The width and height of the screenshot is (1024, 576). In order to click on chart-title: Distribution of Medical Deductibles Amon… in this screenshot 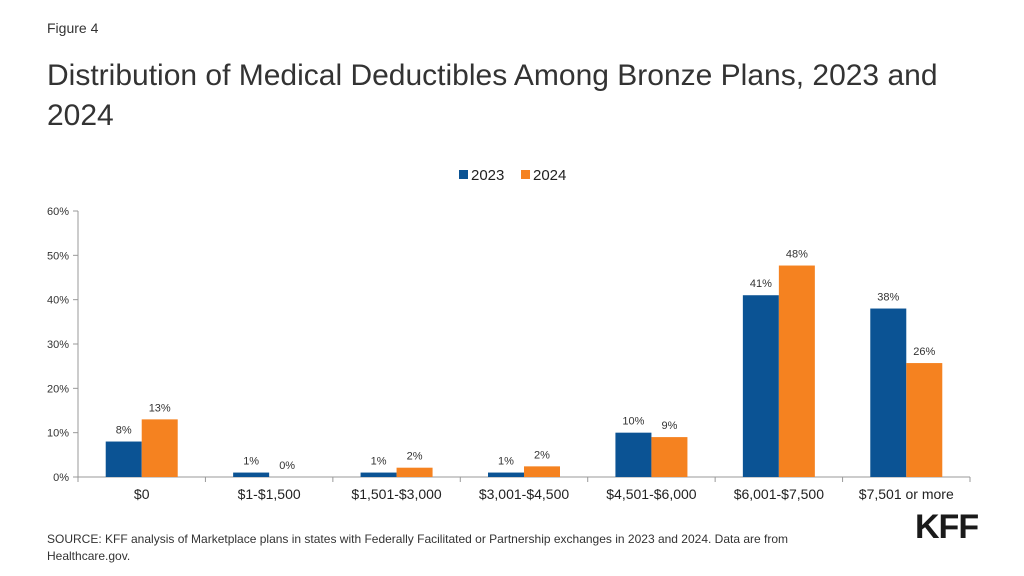, I will do `click(492, 95)`.